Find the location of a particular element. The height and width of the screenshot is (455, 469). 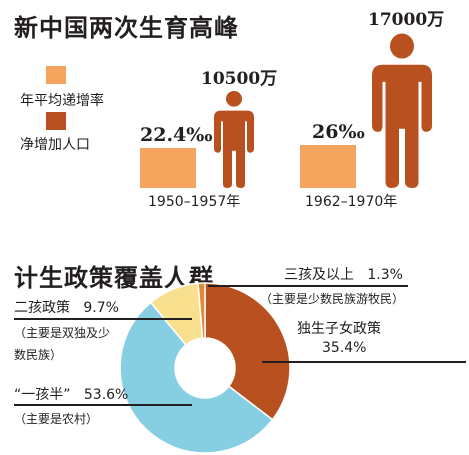

category-label-1950-1957: 1950–1957年 is located at coordinates (194, 202).